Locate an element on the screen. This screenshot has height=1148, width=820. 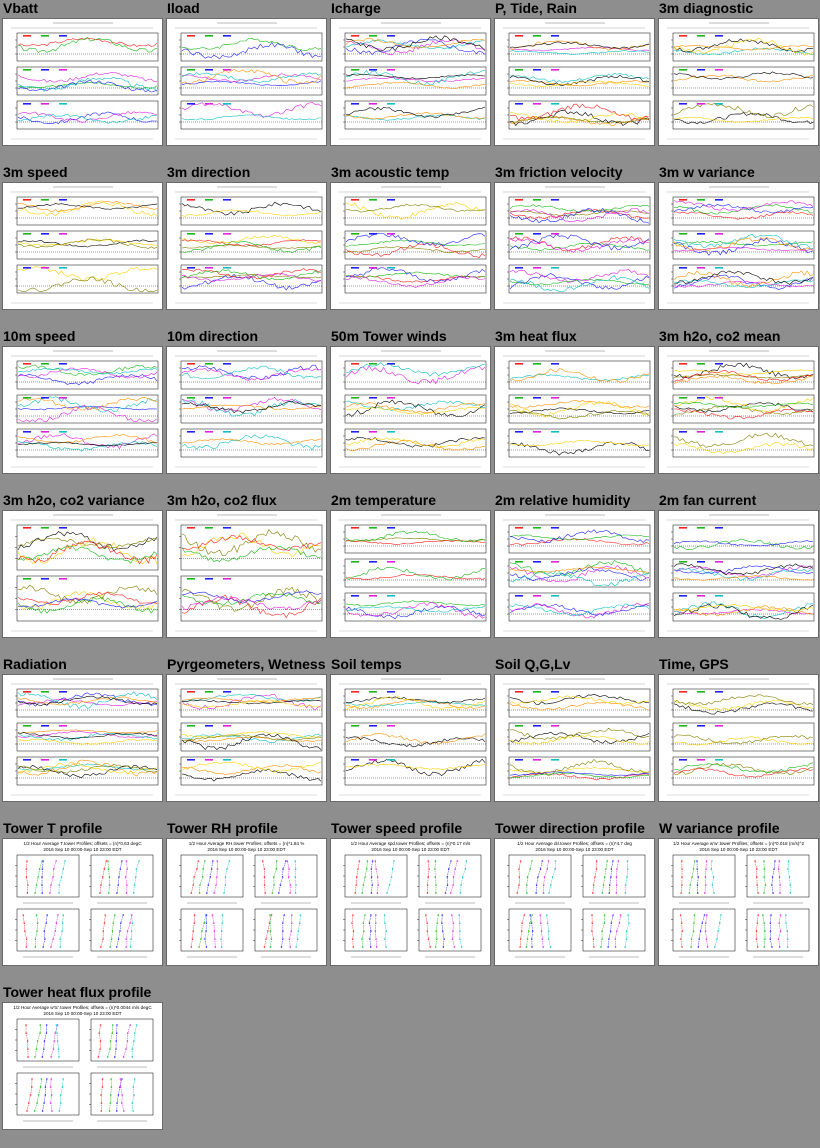
plot-title: Tower speed profile is located at coordinates (397, 828).